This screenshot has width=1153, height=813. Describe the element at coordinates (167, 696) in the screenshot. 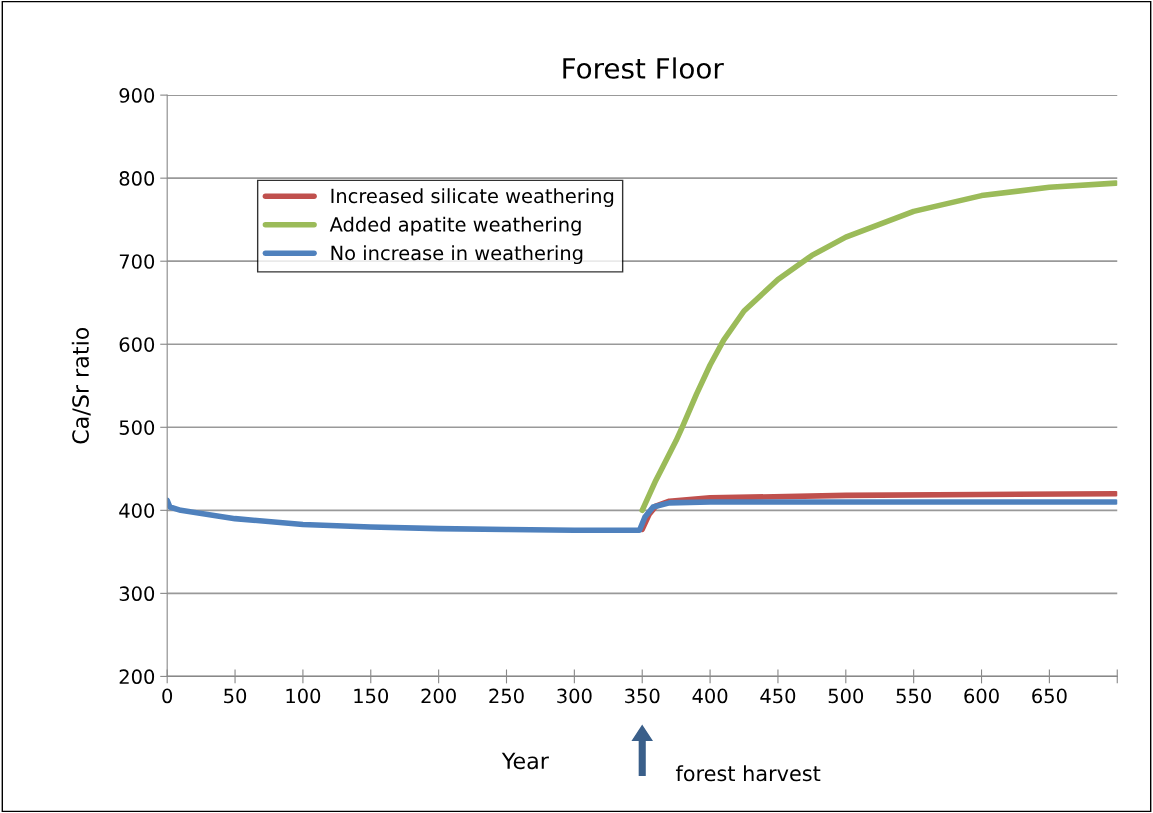

I see `x-tick-label: 0` at that location.